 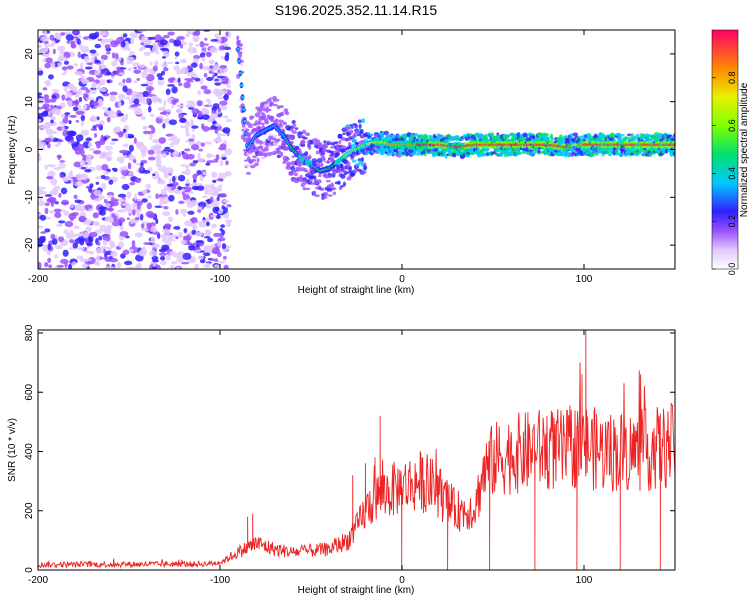 I want to click on bottom-y-axis-label: SNR (10 * v/v), so click(x=12, y=450).